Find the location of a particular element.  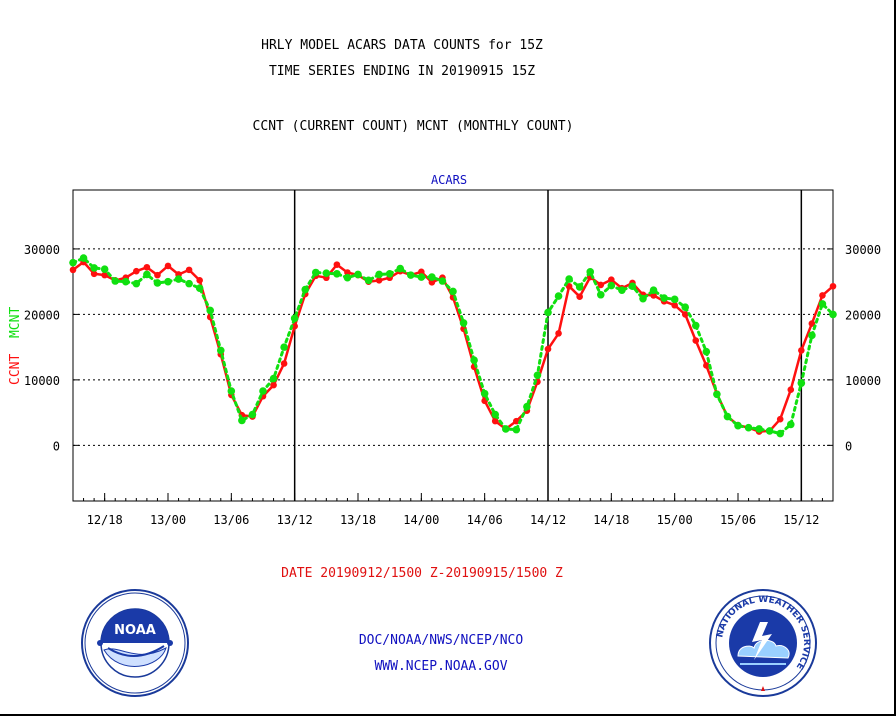

plot-title: ACARS is located at coordinates (449, 180).